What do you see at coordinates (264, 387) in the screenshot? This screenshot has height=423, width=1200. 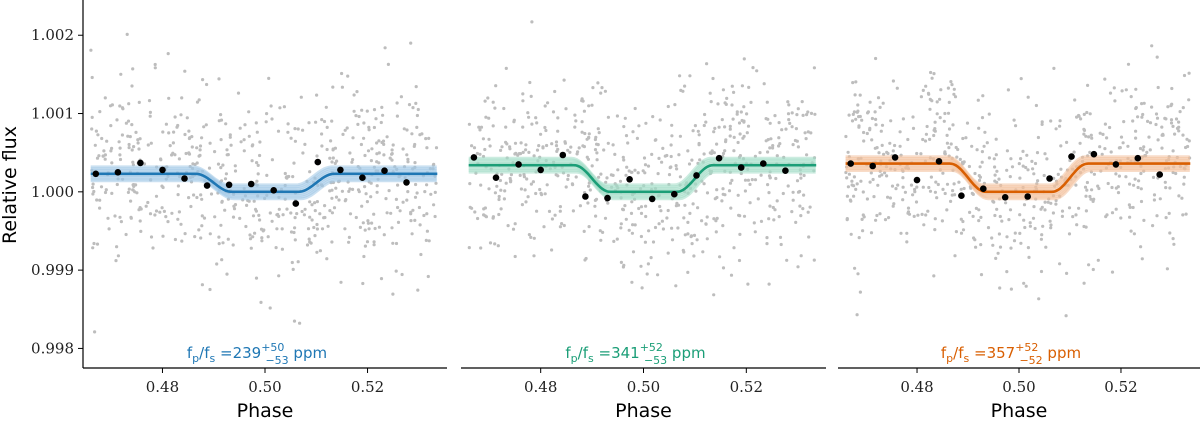 I see `x-tick-label: 0.50` at bounding box center [264, 387].